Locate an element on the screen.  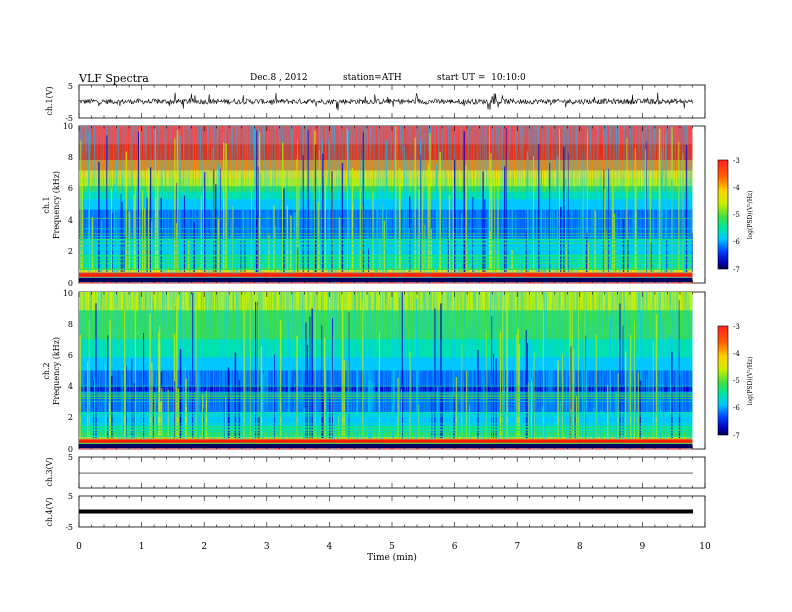
x-axis: 0 1 2 3 4 5 6 7 8 9 10 Time (min) is located at coordinates (393, 552).